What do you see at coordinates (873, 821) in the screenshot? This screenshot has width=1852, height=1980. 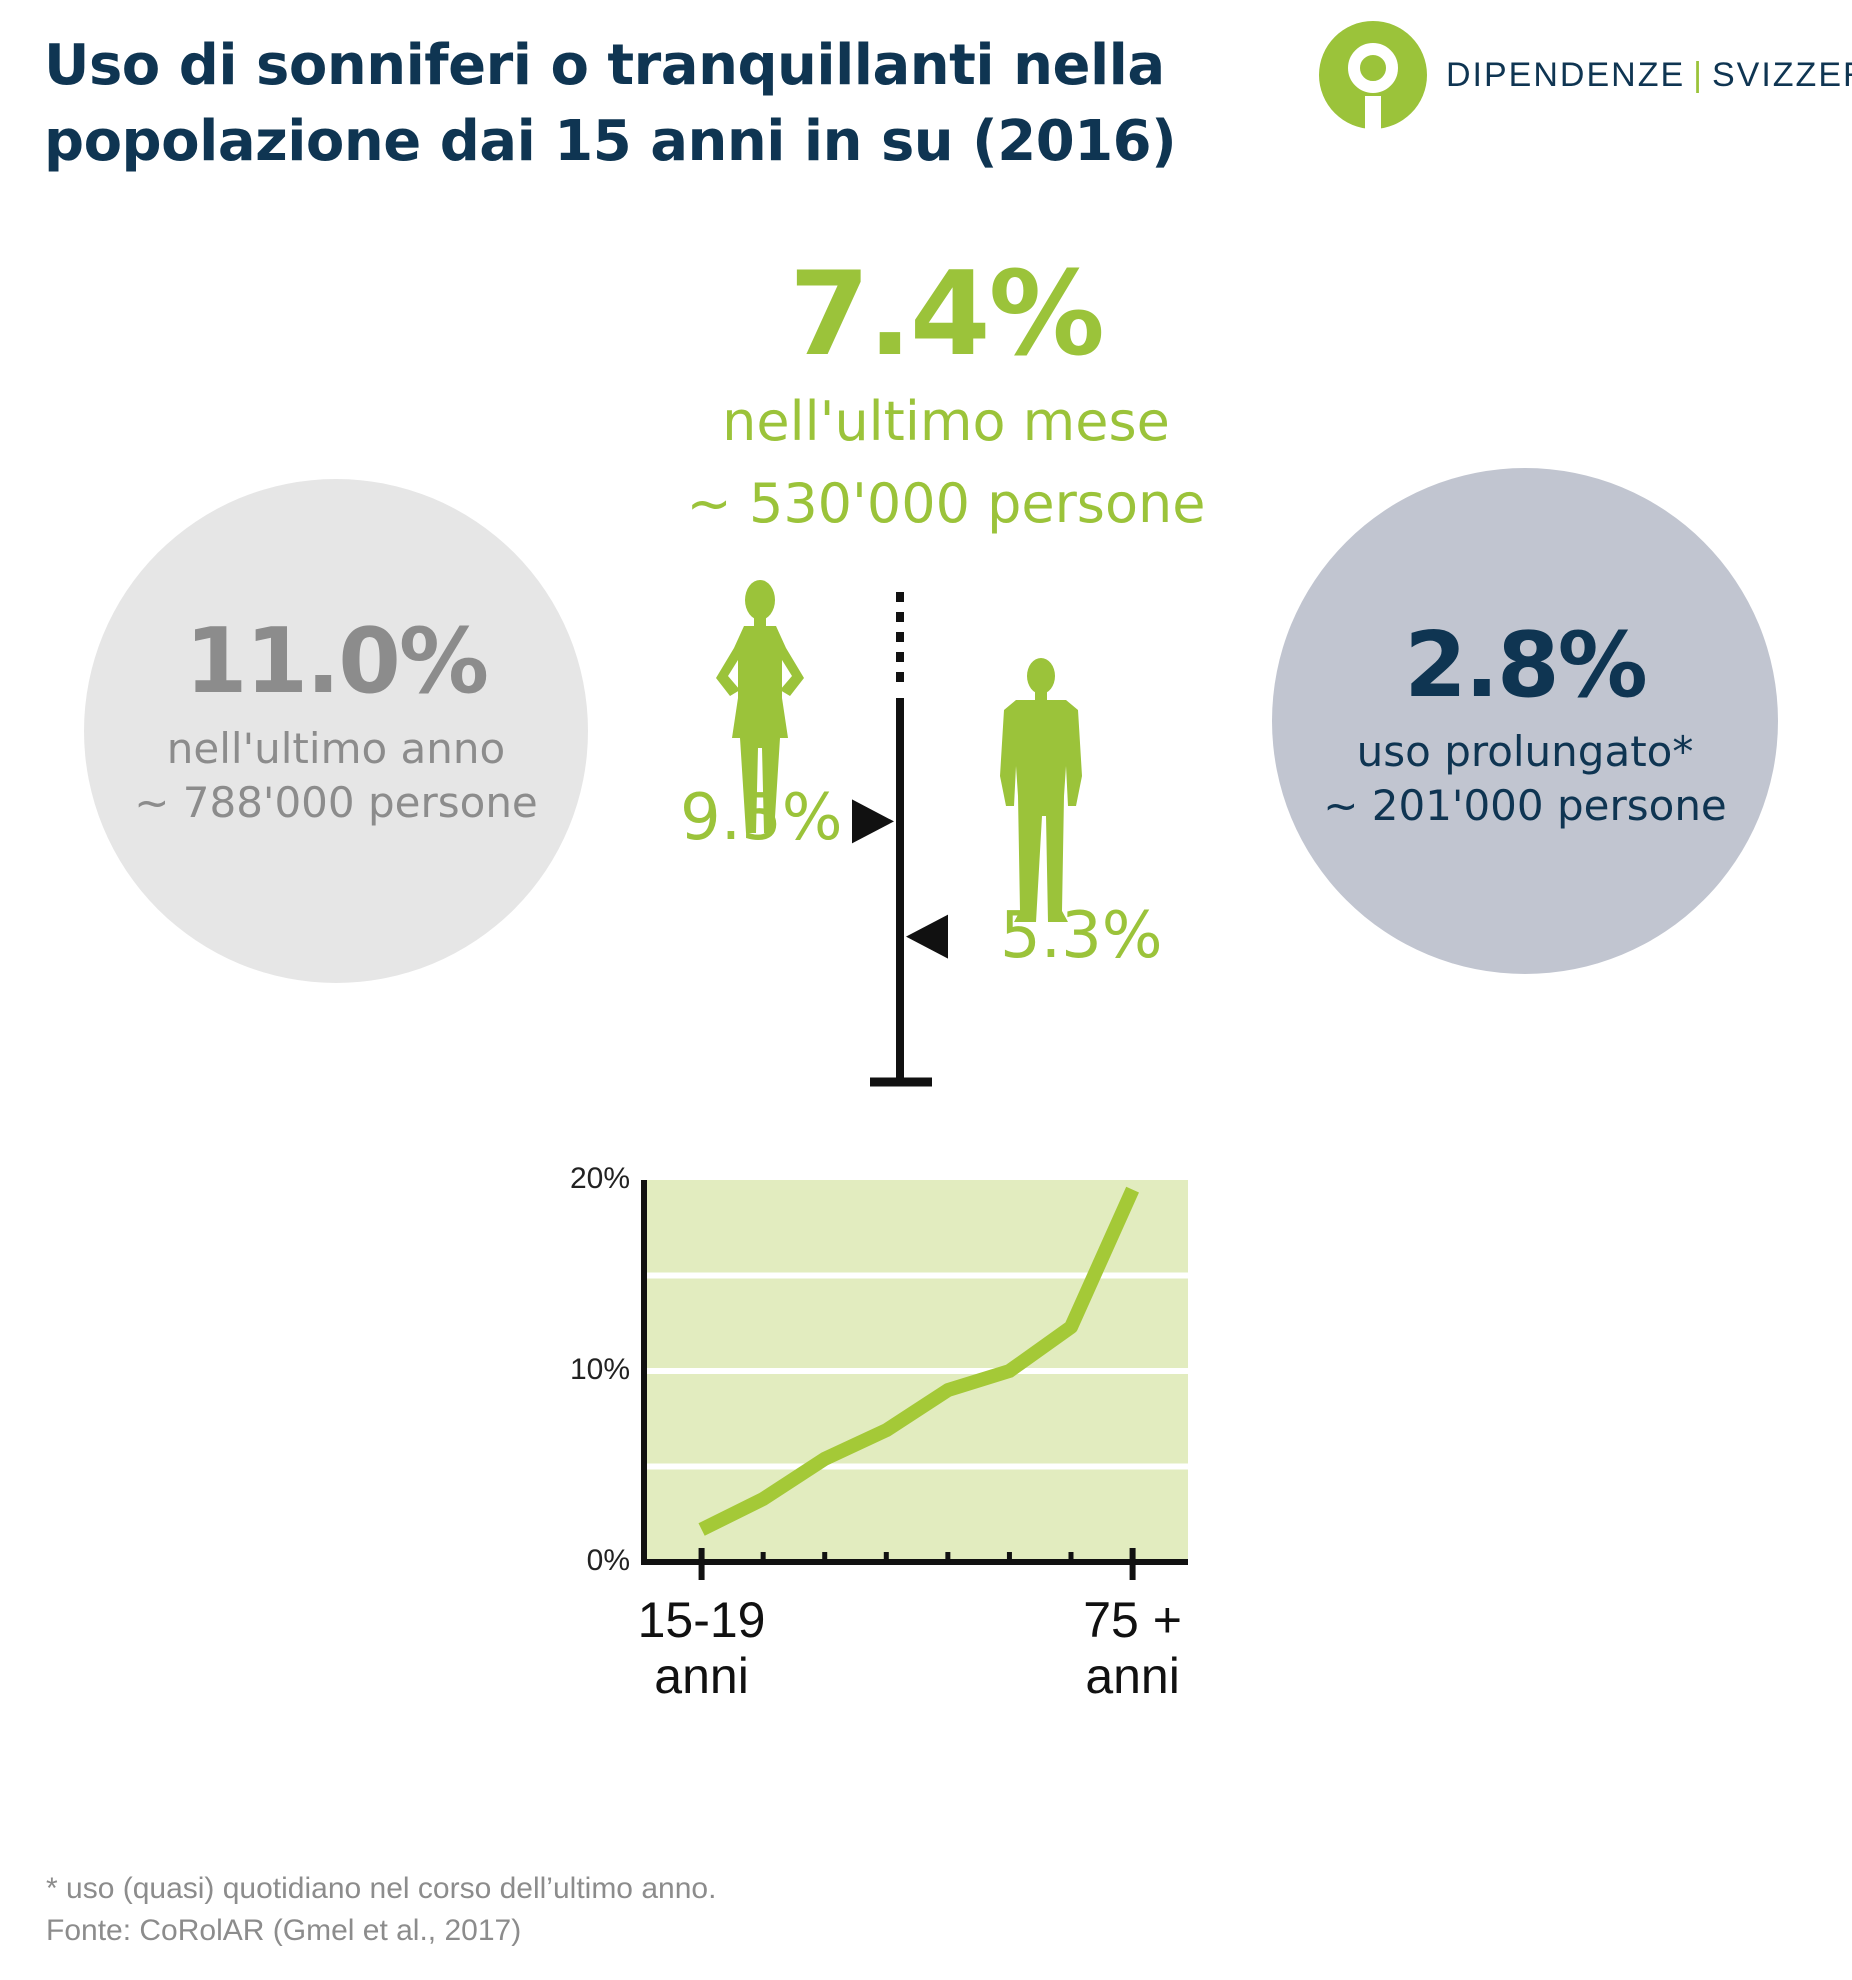 I see `women-marker` at bounding box center [873, 821].